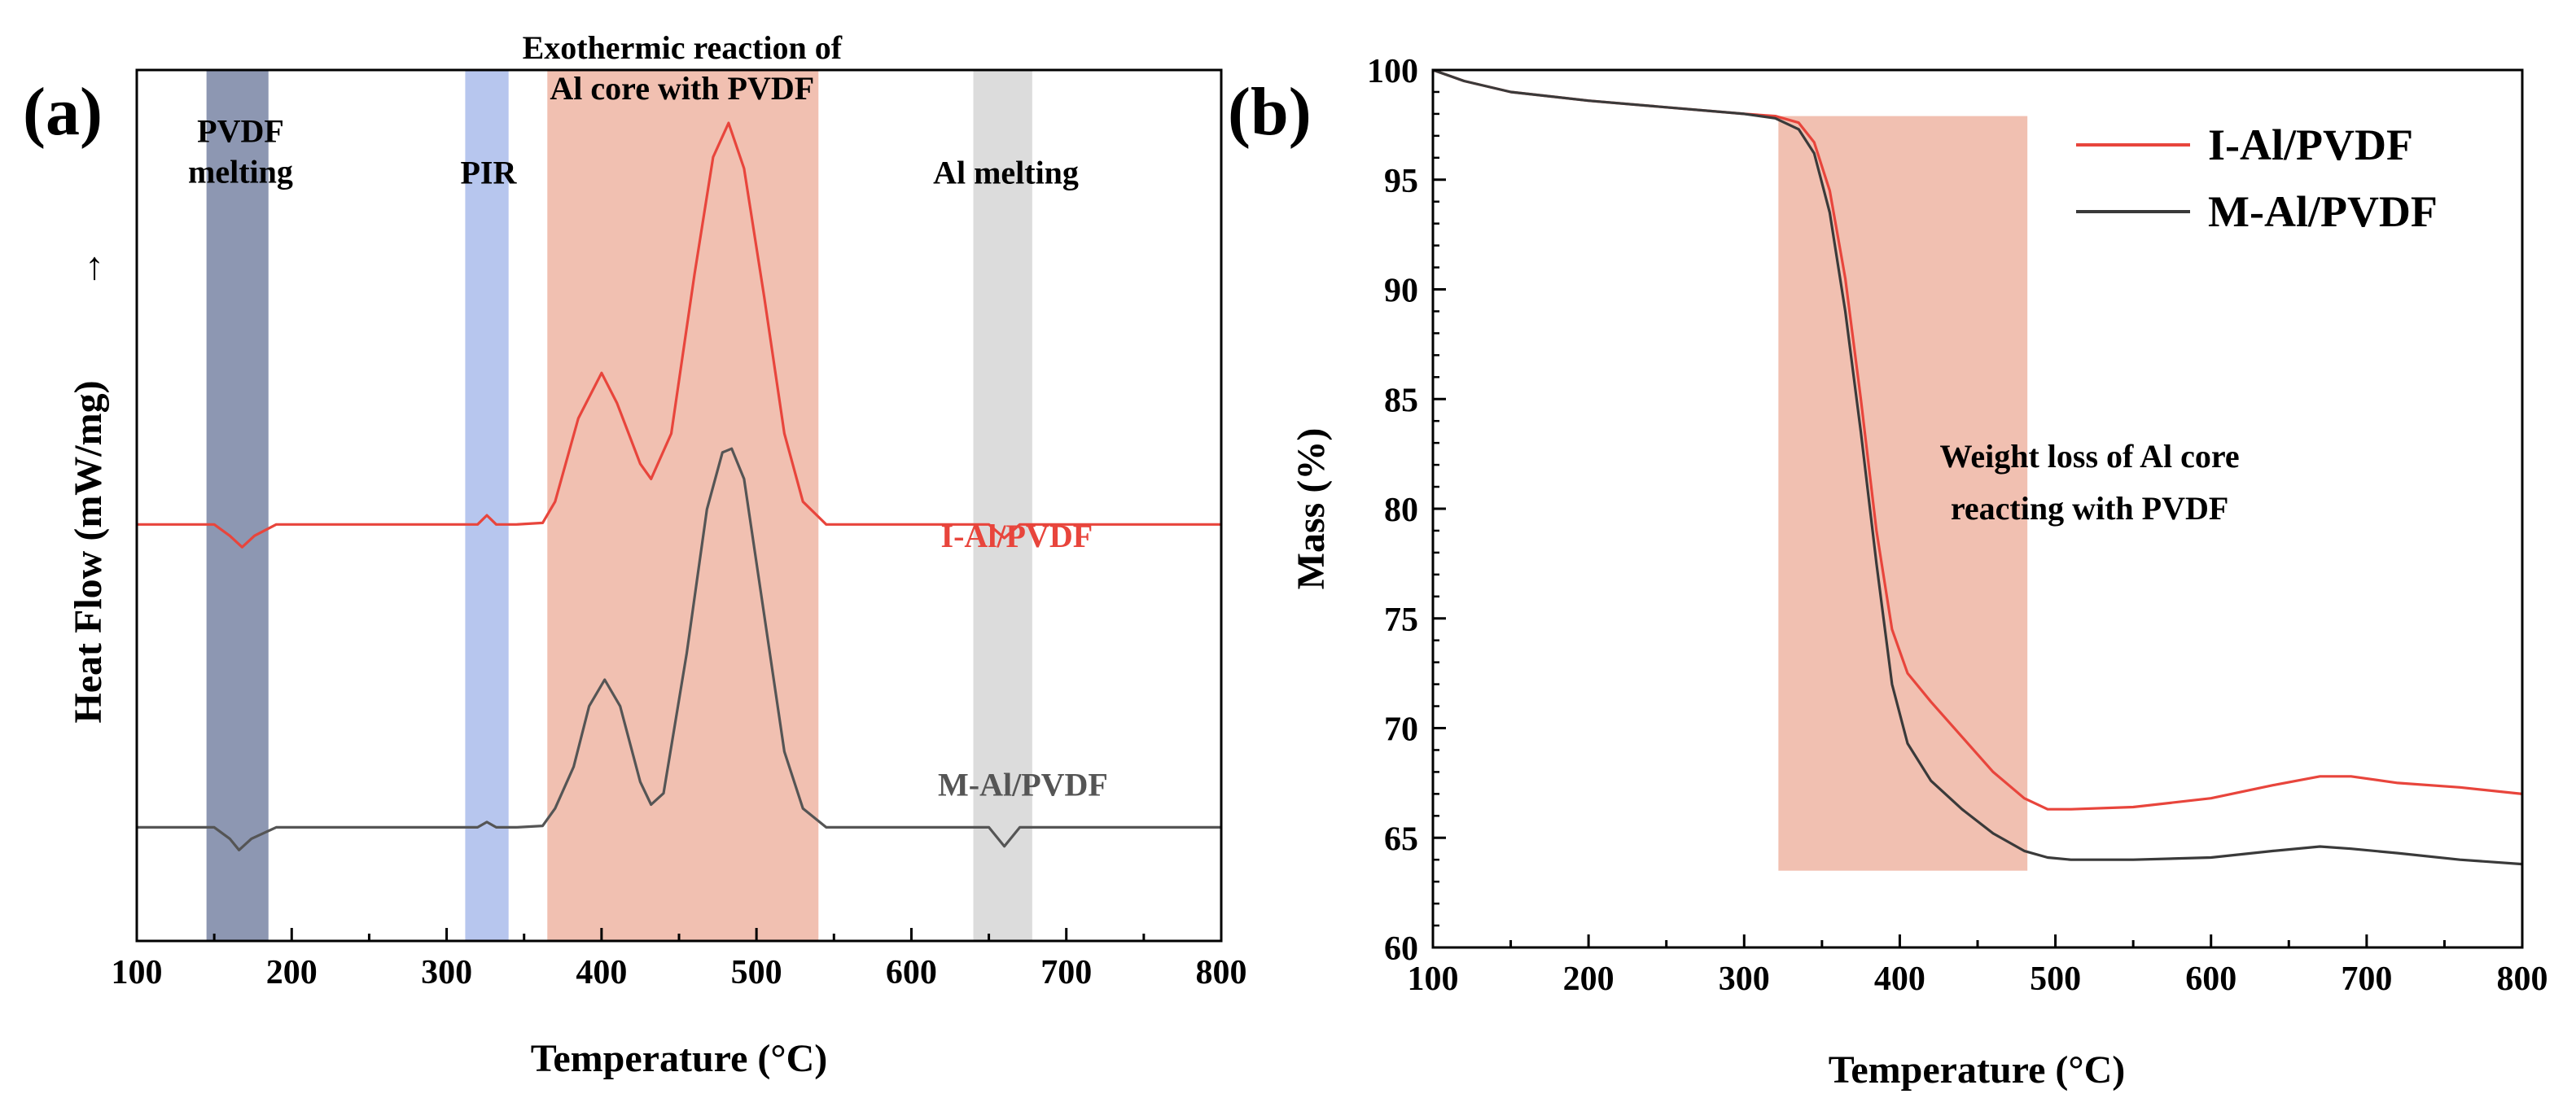  Describe the element at coordinates (446, 972) in the screenshot. I see `panel-a-x-tick-label: 300` at that location.